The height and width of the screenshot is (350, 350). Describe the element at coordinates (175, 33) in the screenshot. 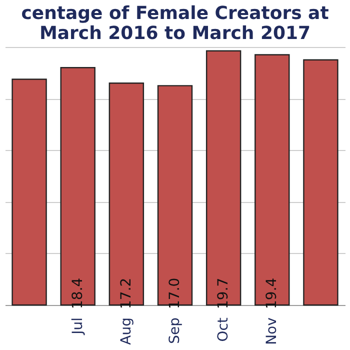

I see `text: March 2016 to March 2017` at that location.